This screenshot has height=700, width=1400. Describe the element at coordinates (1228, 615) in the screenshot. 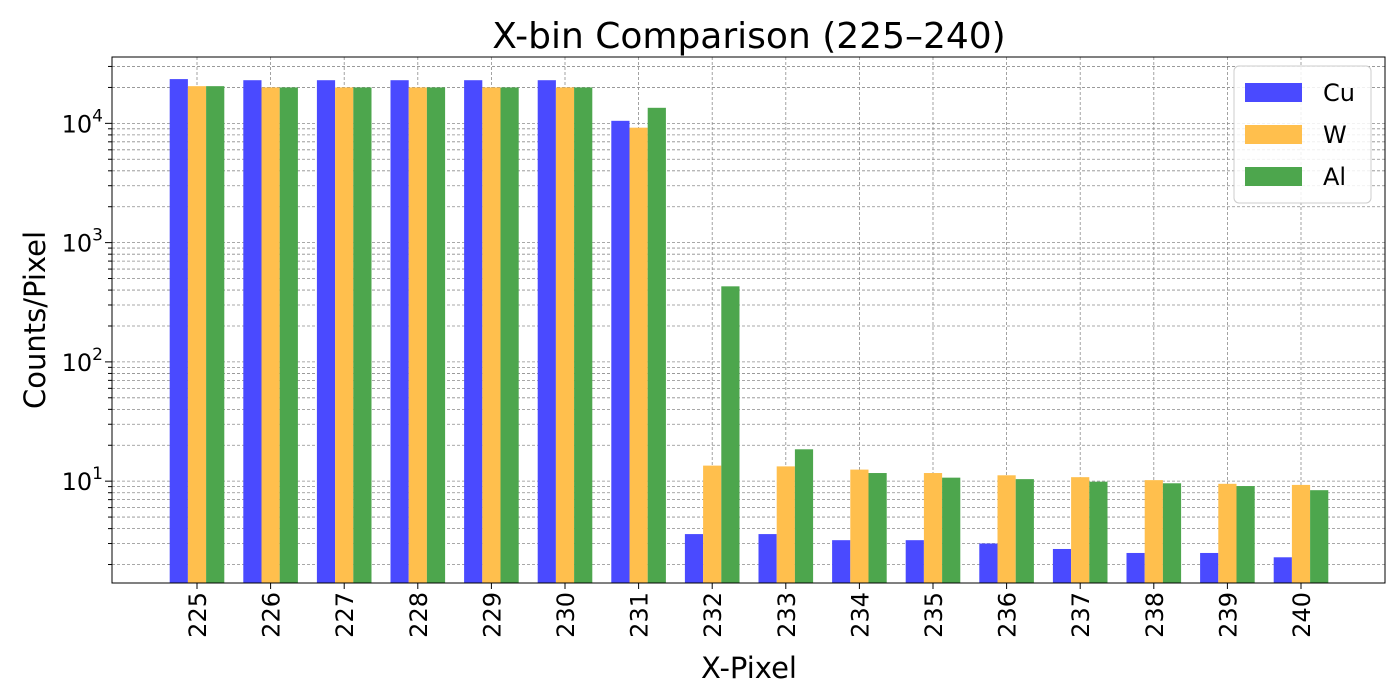

I see `x-tick-label-239: 239` at that location.